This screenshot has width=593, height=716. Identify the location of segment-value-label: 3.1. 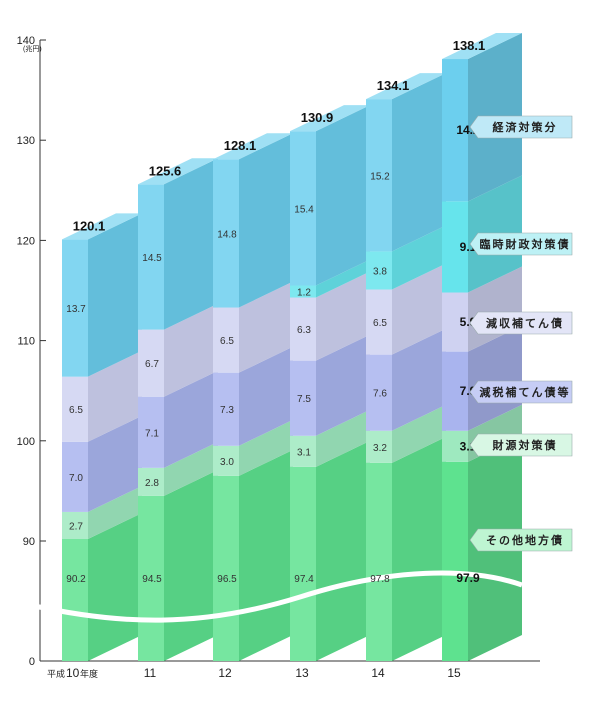
(304, 452).